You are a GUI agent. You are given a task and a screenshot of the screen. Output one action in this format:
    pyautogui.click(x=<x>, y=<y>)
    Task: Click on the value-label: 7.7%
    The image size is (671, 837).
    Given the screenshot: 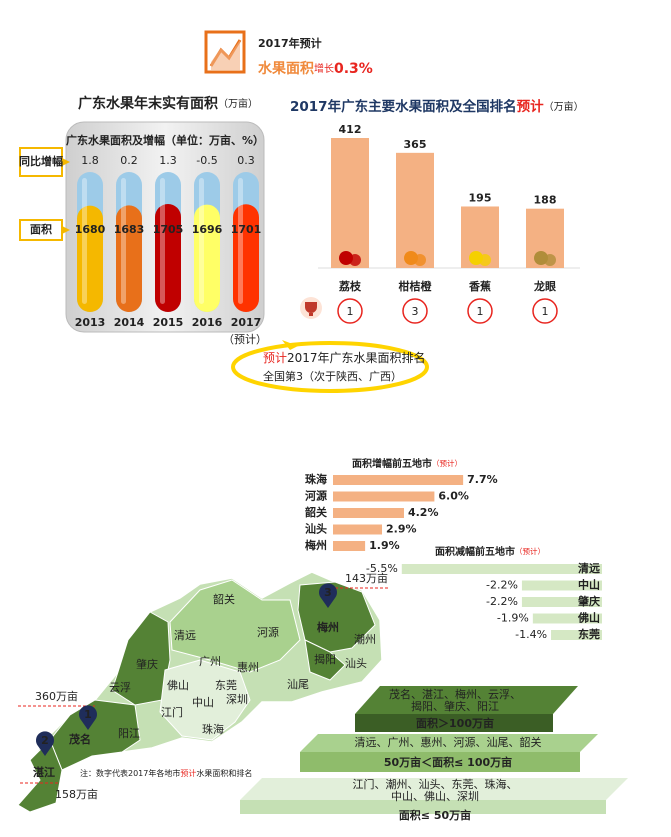 What is the action you would take?
    pyautogui.click(x=482, y=479)
    